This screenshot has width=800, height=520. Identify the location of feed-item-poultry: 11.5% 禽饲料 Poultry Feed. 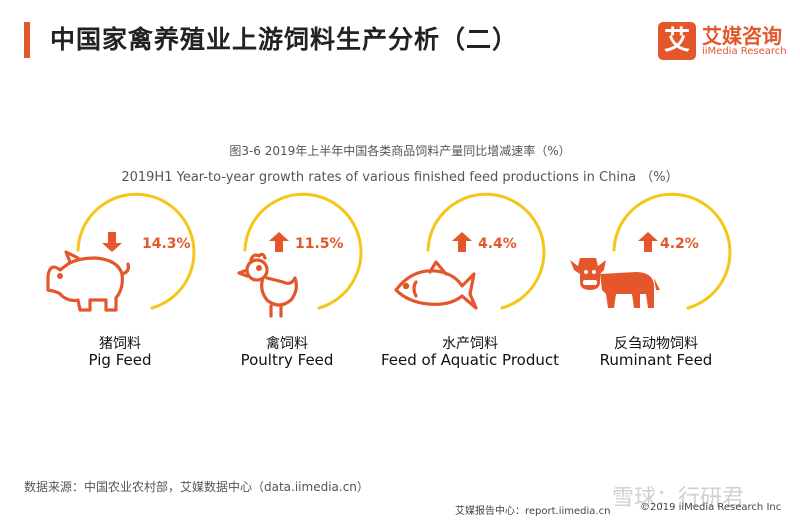
(287, 285).